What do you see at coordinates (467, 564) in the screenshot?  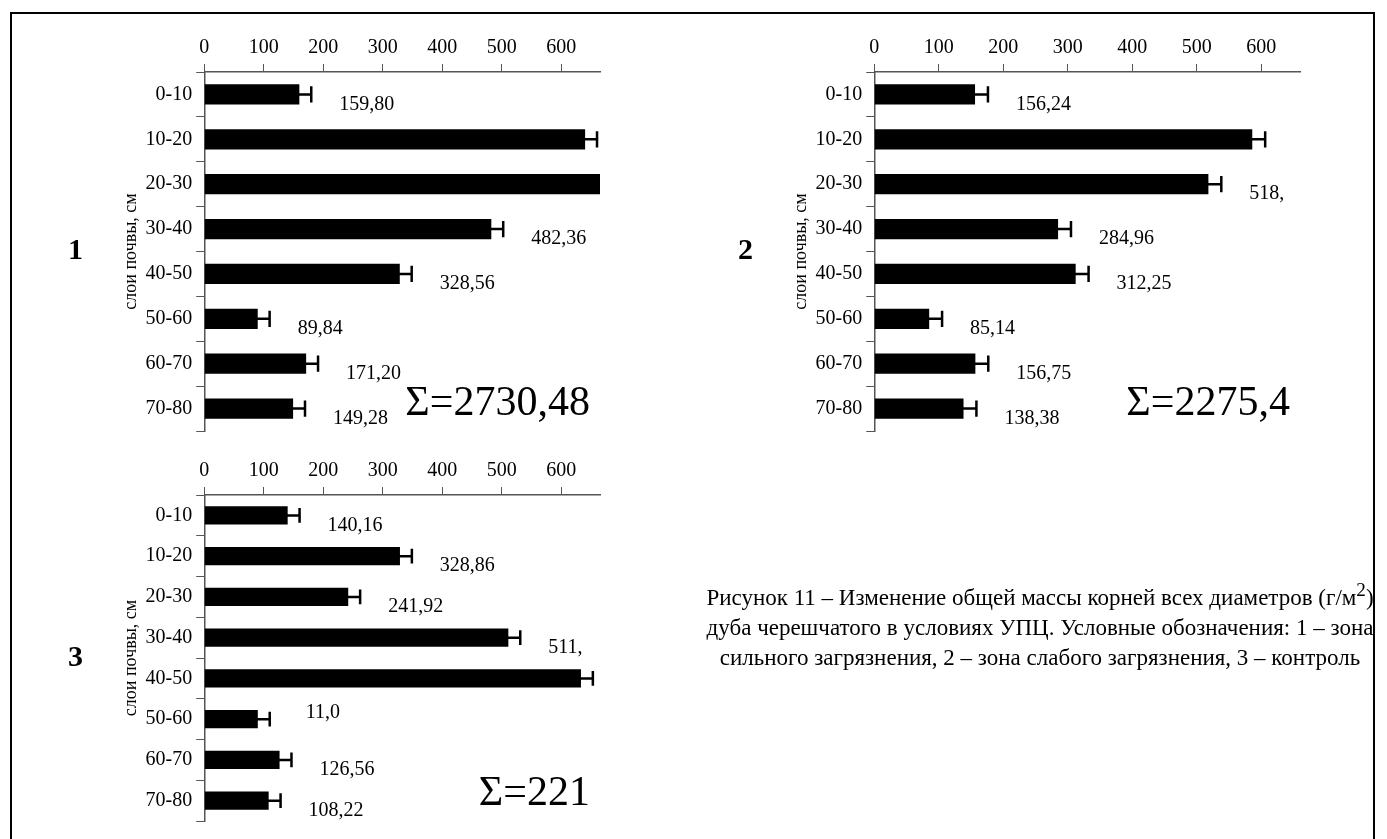 I see `data-label: 328,86` at bounding box center [467, 564].